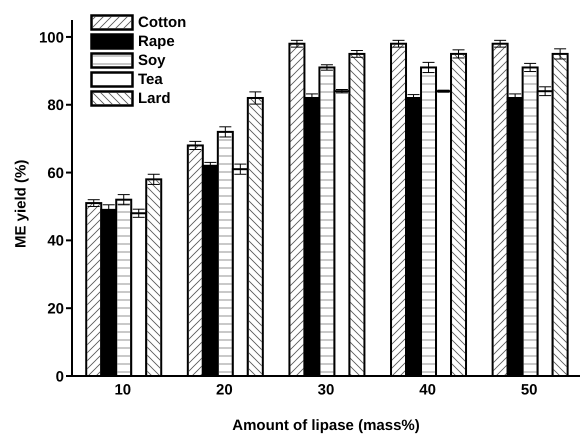 This screenshot has height=445, width=584. I want to click on x-tick-label: 20, so click(224, 390).